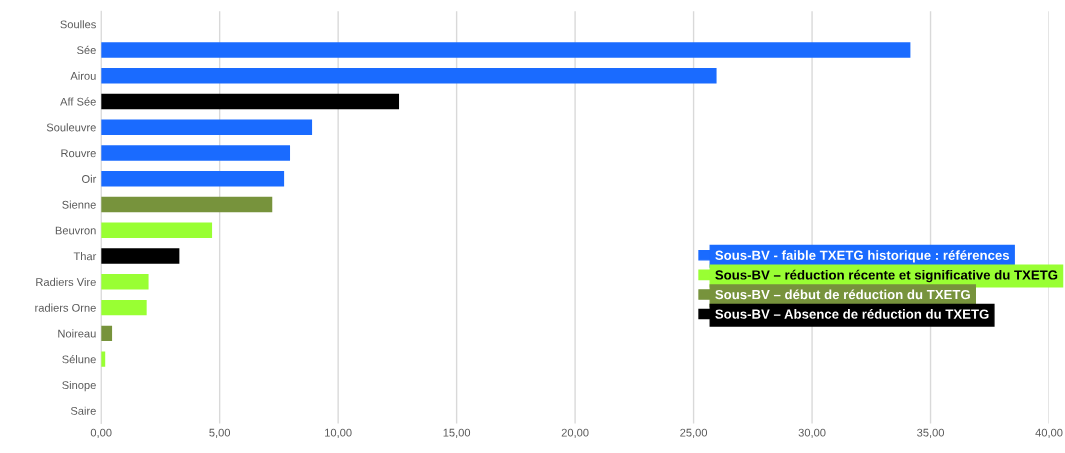  What do you see at coordinates (694, 433) in the screenshot?
I see `x-tick-label: 25,00` at bounding box center [694, 433].